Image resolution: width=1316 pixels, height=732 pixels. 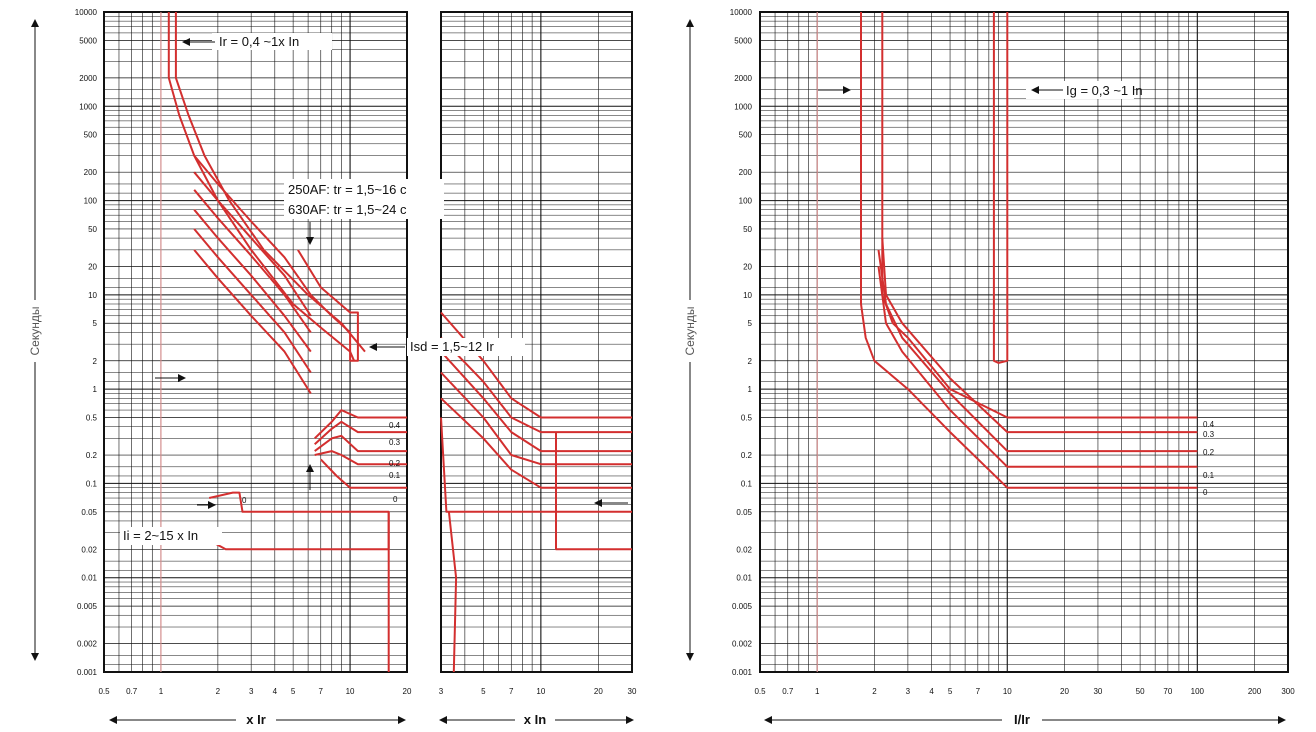 I want to click on left-panel2-x-label: x In, so click(x=535, y=719).